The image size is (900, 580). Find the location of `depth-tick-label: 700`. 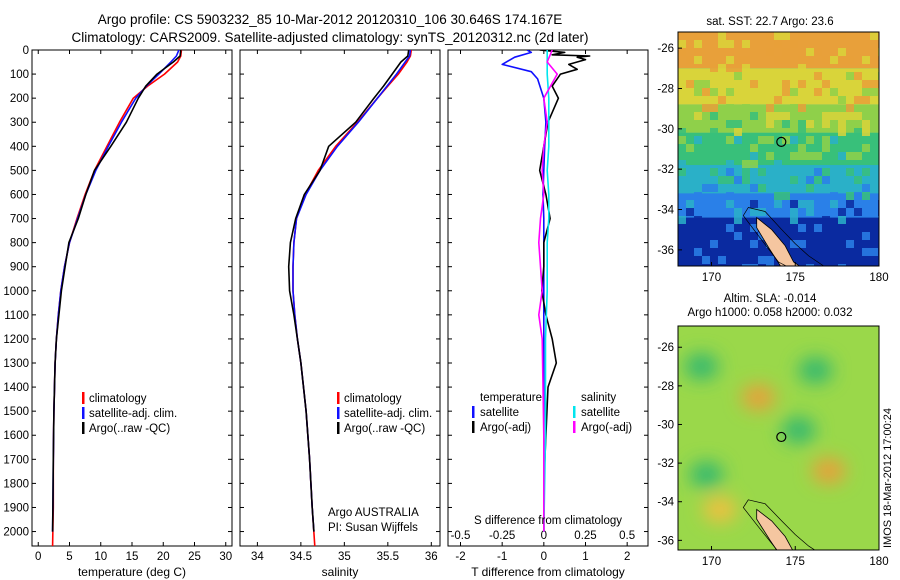

depth-tick-label: 700 is located at coordinates (19, 220).